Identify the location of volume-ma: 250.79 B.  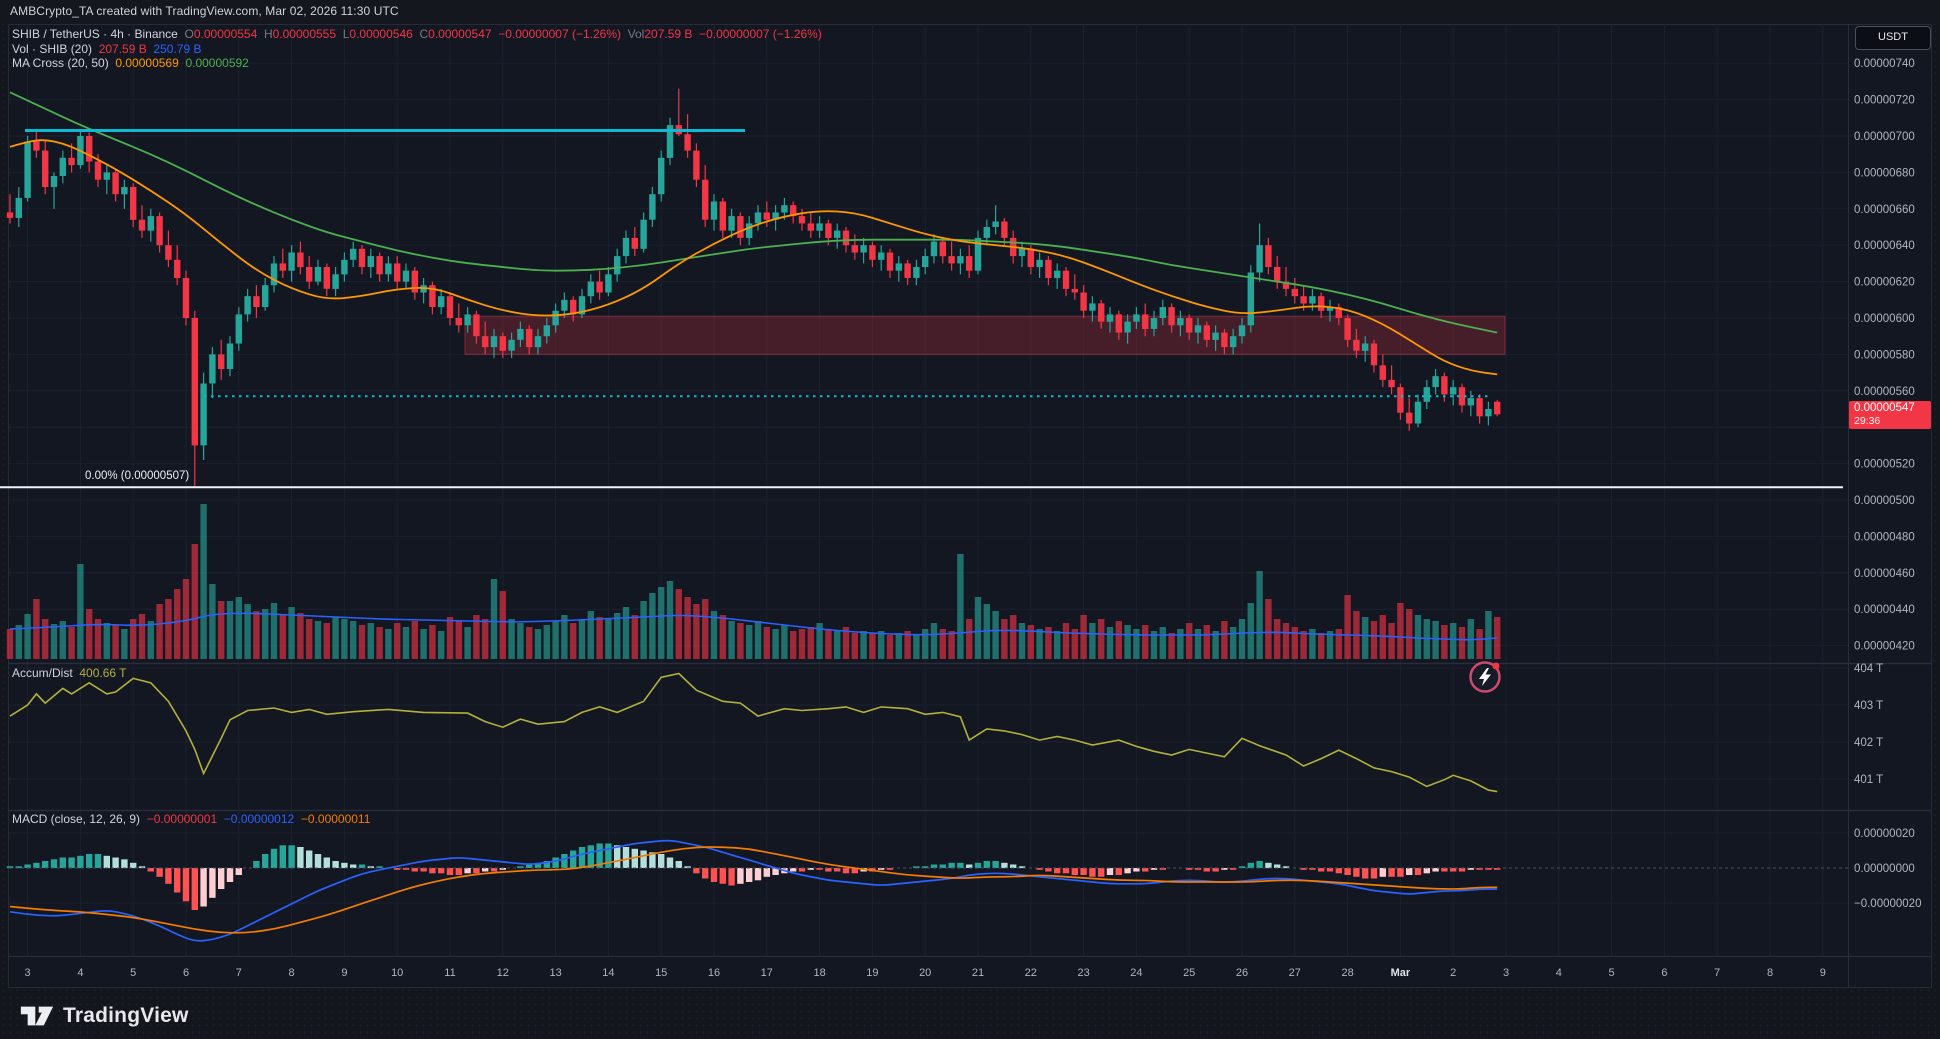
(177, 49).